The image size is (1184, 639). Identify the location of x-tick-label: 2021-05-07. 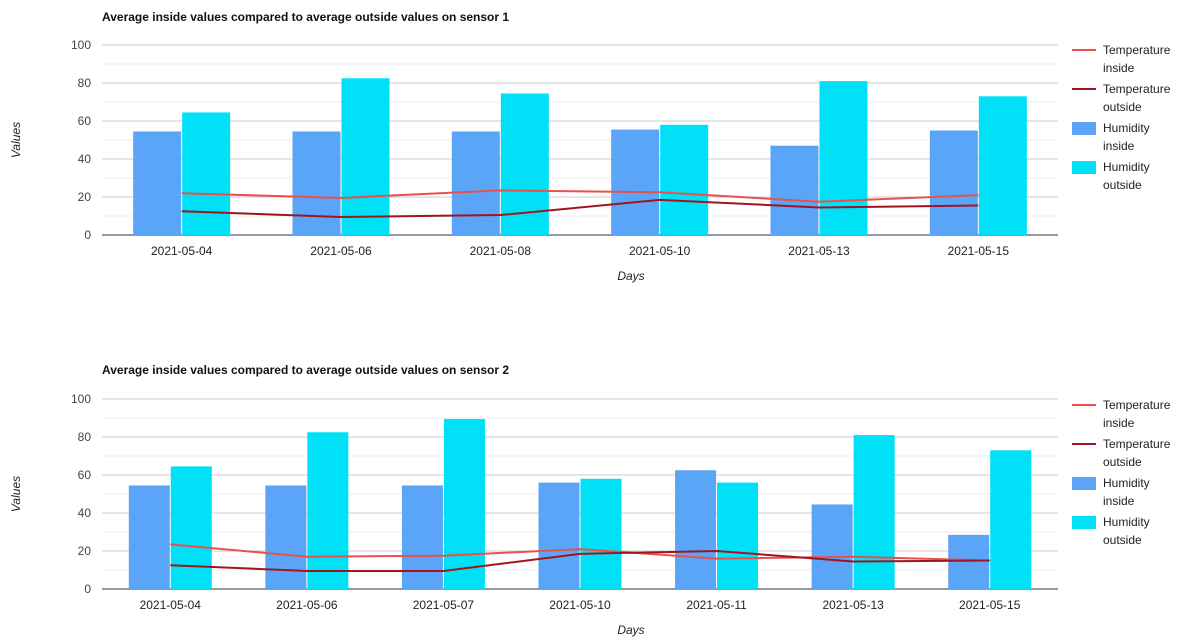
(444, 605).